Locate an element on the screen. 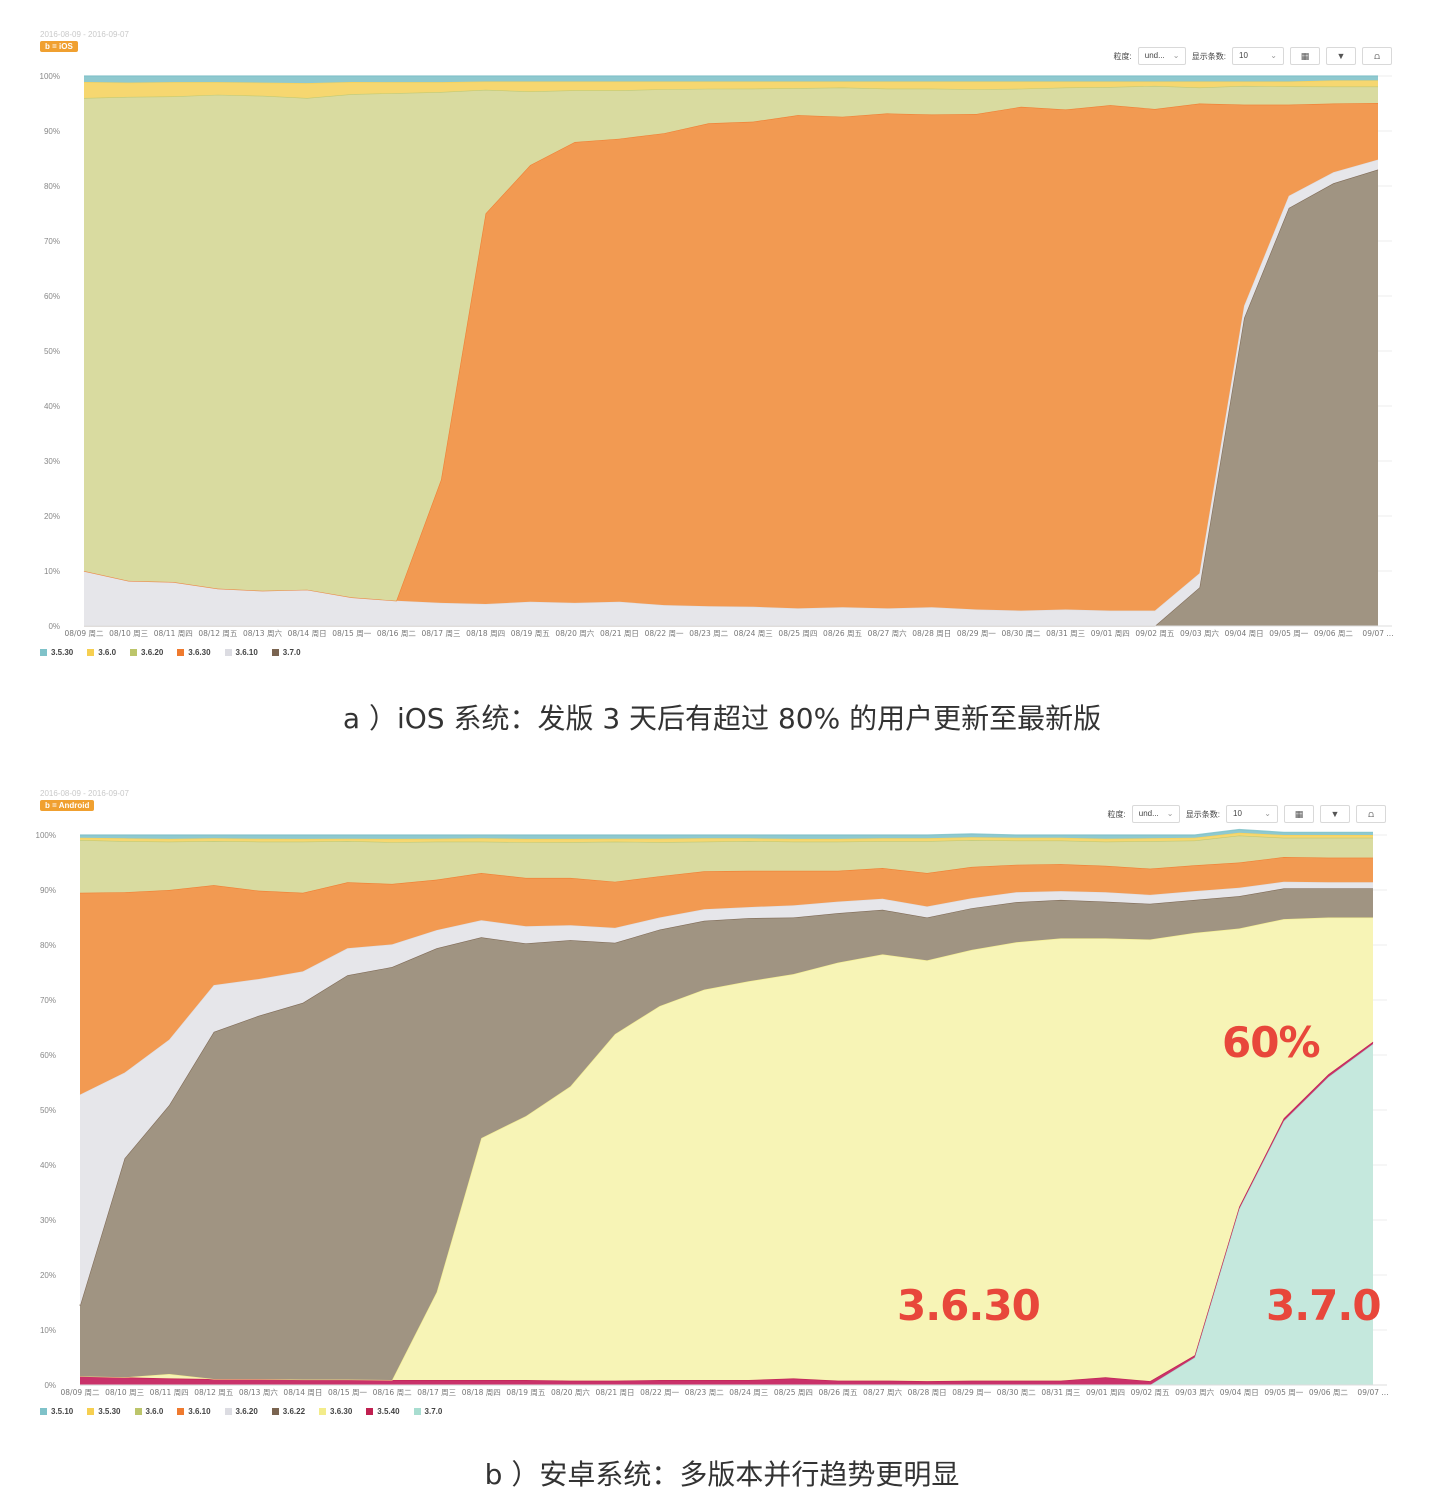  y-tick-label: 40% is located at coordinates (52, 406).